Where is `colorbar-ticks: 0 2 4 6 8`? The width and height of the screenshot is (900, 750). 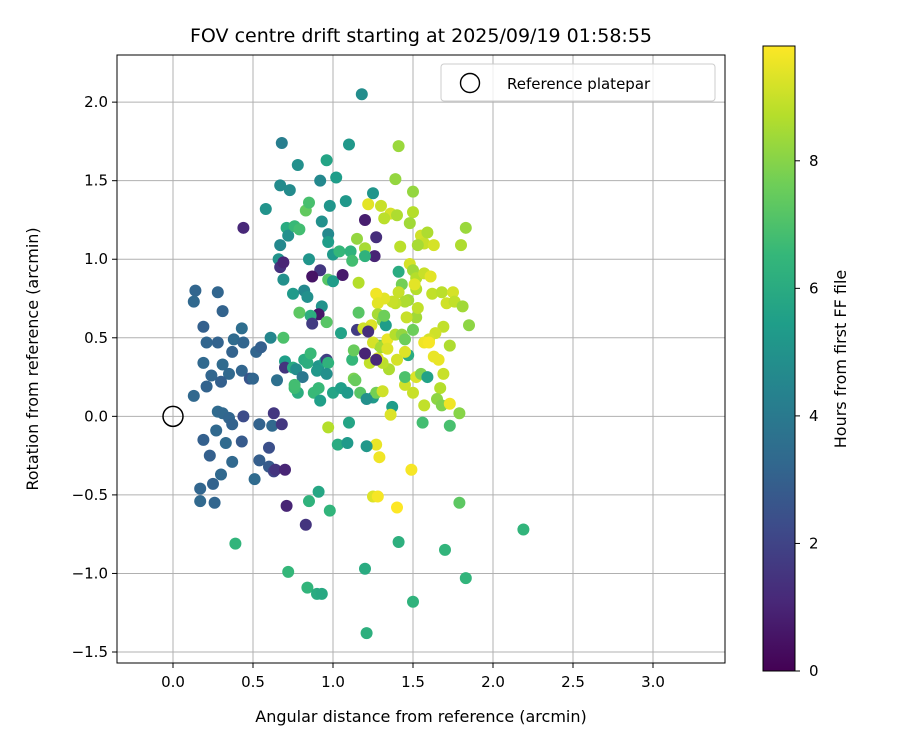
colorbar-ticks: 0 2 4 6 8 is located at coordinates (807, 416).